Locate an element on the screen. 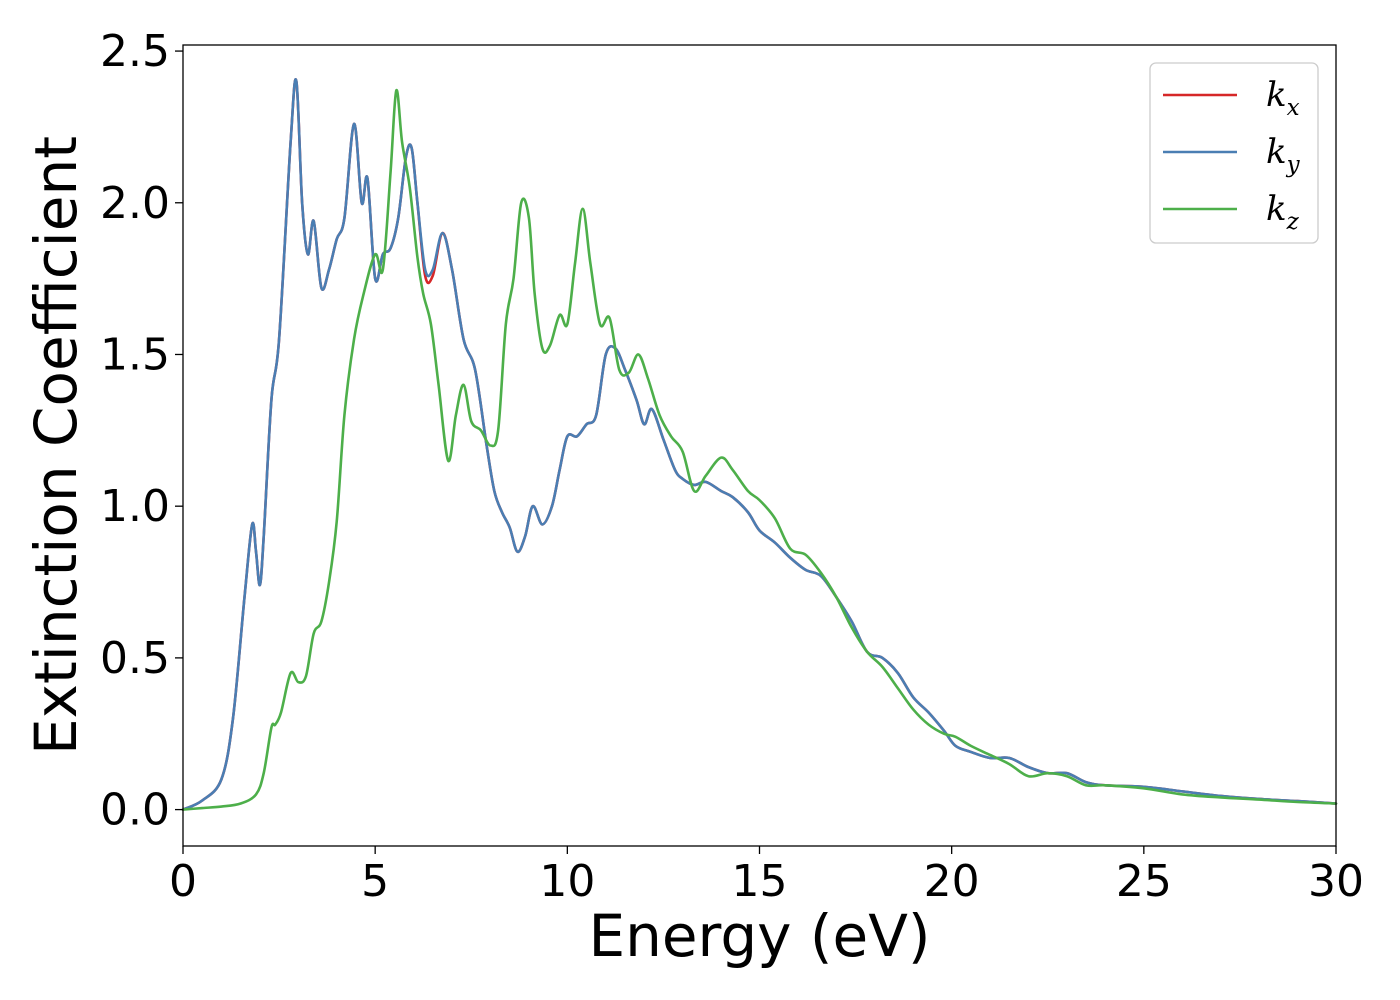  y-tick-label: 1.0 is located at coordinates (135, 506).